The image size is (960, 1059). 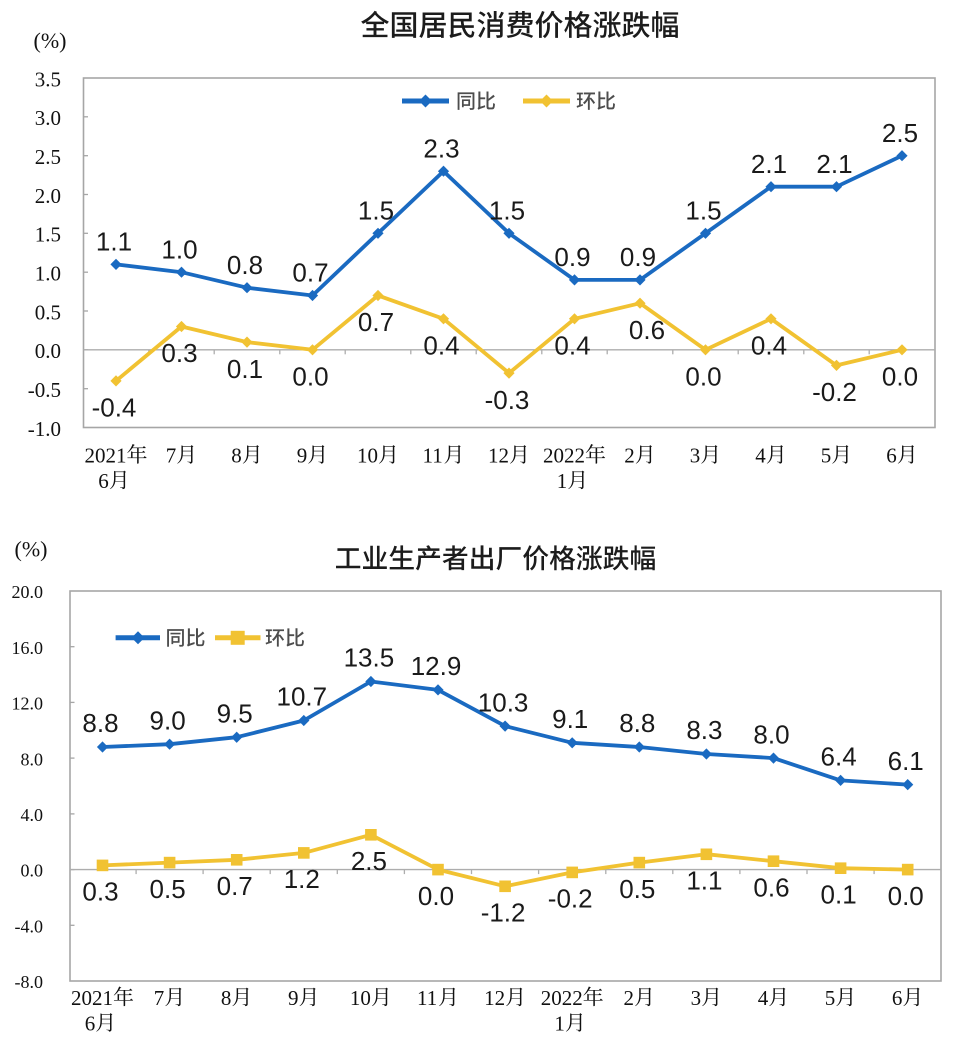 I want to click on svg-text: 6.4, so click(x=839, y=757).